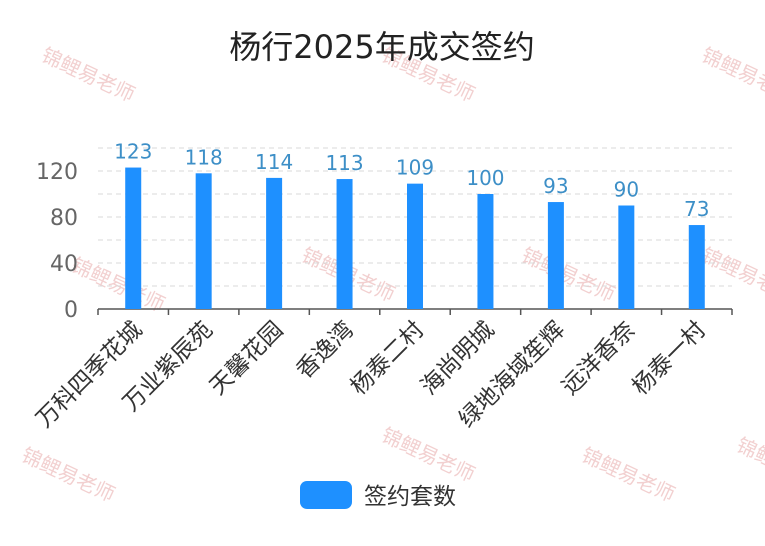  Describe the element at coordinates (133, 152) in the screenshot. I see `bar-value-label: 123` at that location.